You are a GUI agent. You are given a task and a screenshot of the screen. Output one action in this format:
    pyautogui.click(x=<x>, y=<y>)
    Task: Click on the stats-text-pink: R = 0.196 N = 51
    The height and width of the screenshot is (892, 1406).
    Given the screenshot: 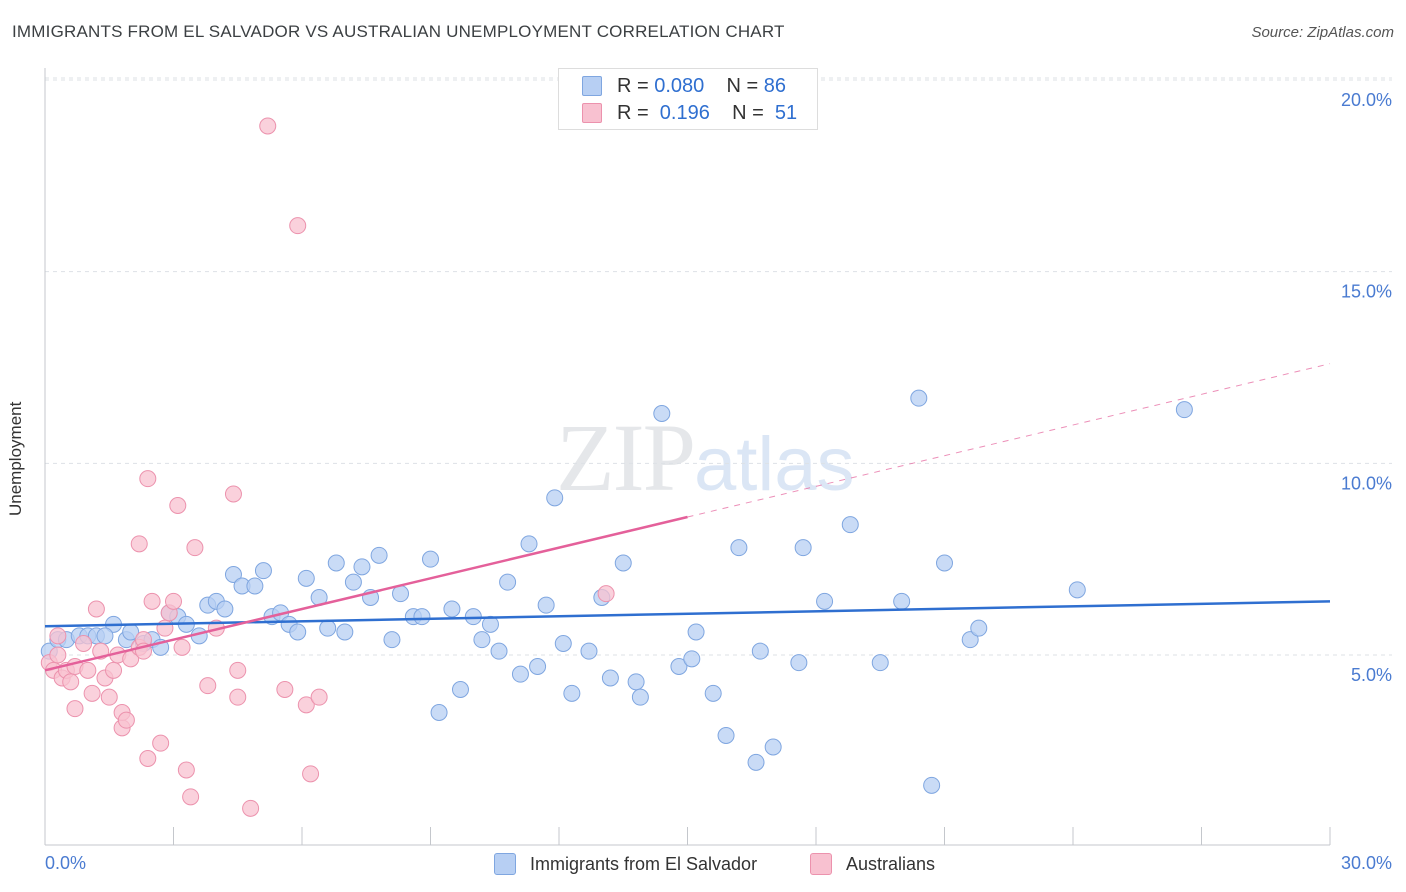 What is the action you would take?
    pyautogui.click(x=707, y=113)
    